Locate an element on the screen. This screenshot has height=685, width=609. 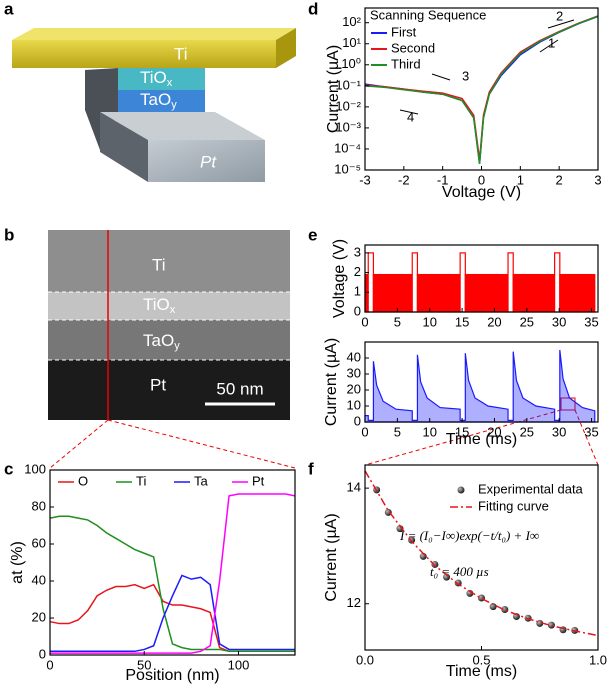
panel-label: c is located at coordinates (8, 468).